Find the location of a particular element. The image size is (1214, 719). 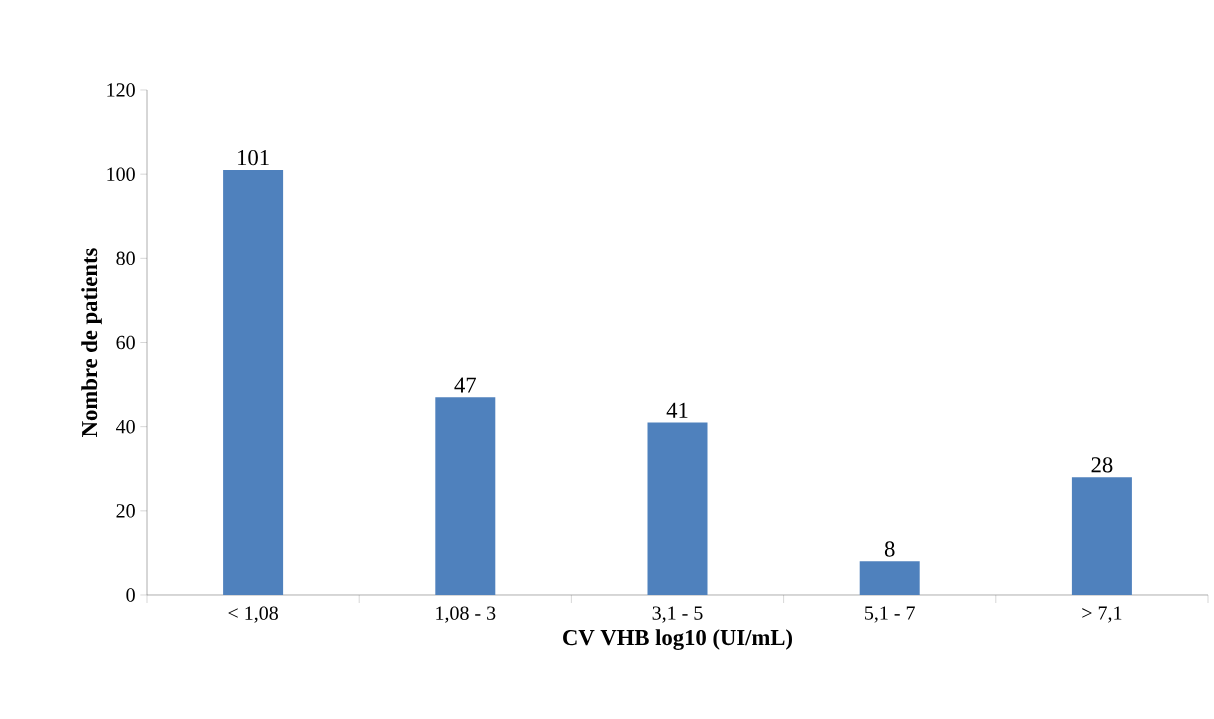

y-tick-label: 60 is located at coordinates (125, 342).